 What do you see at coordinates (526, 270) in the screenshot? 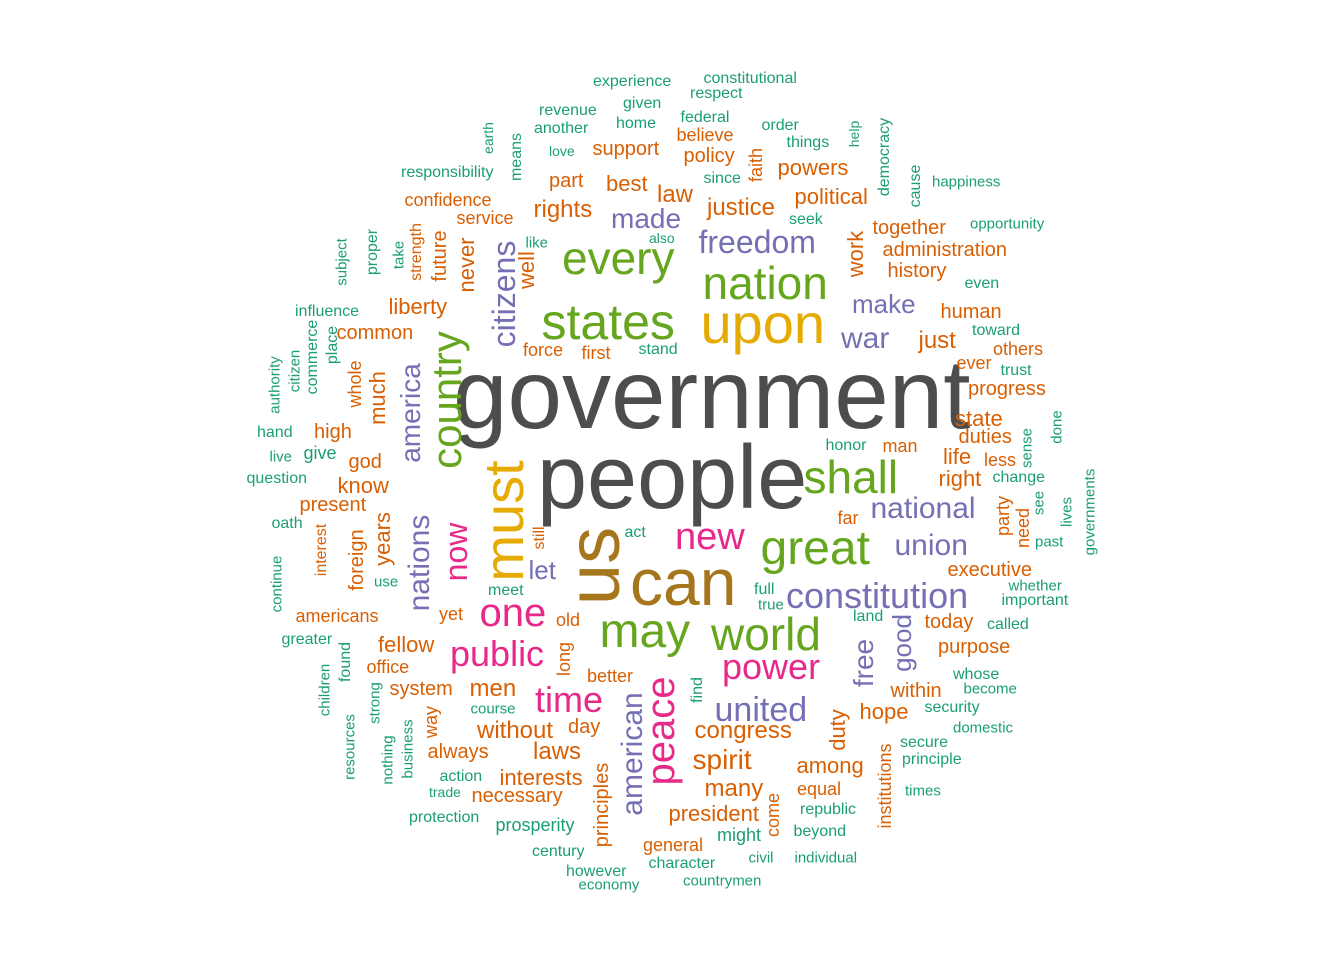
I see `word-well: well` at bounding box center [526, 270].